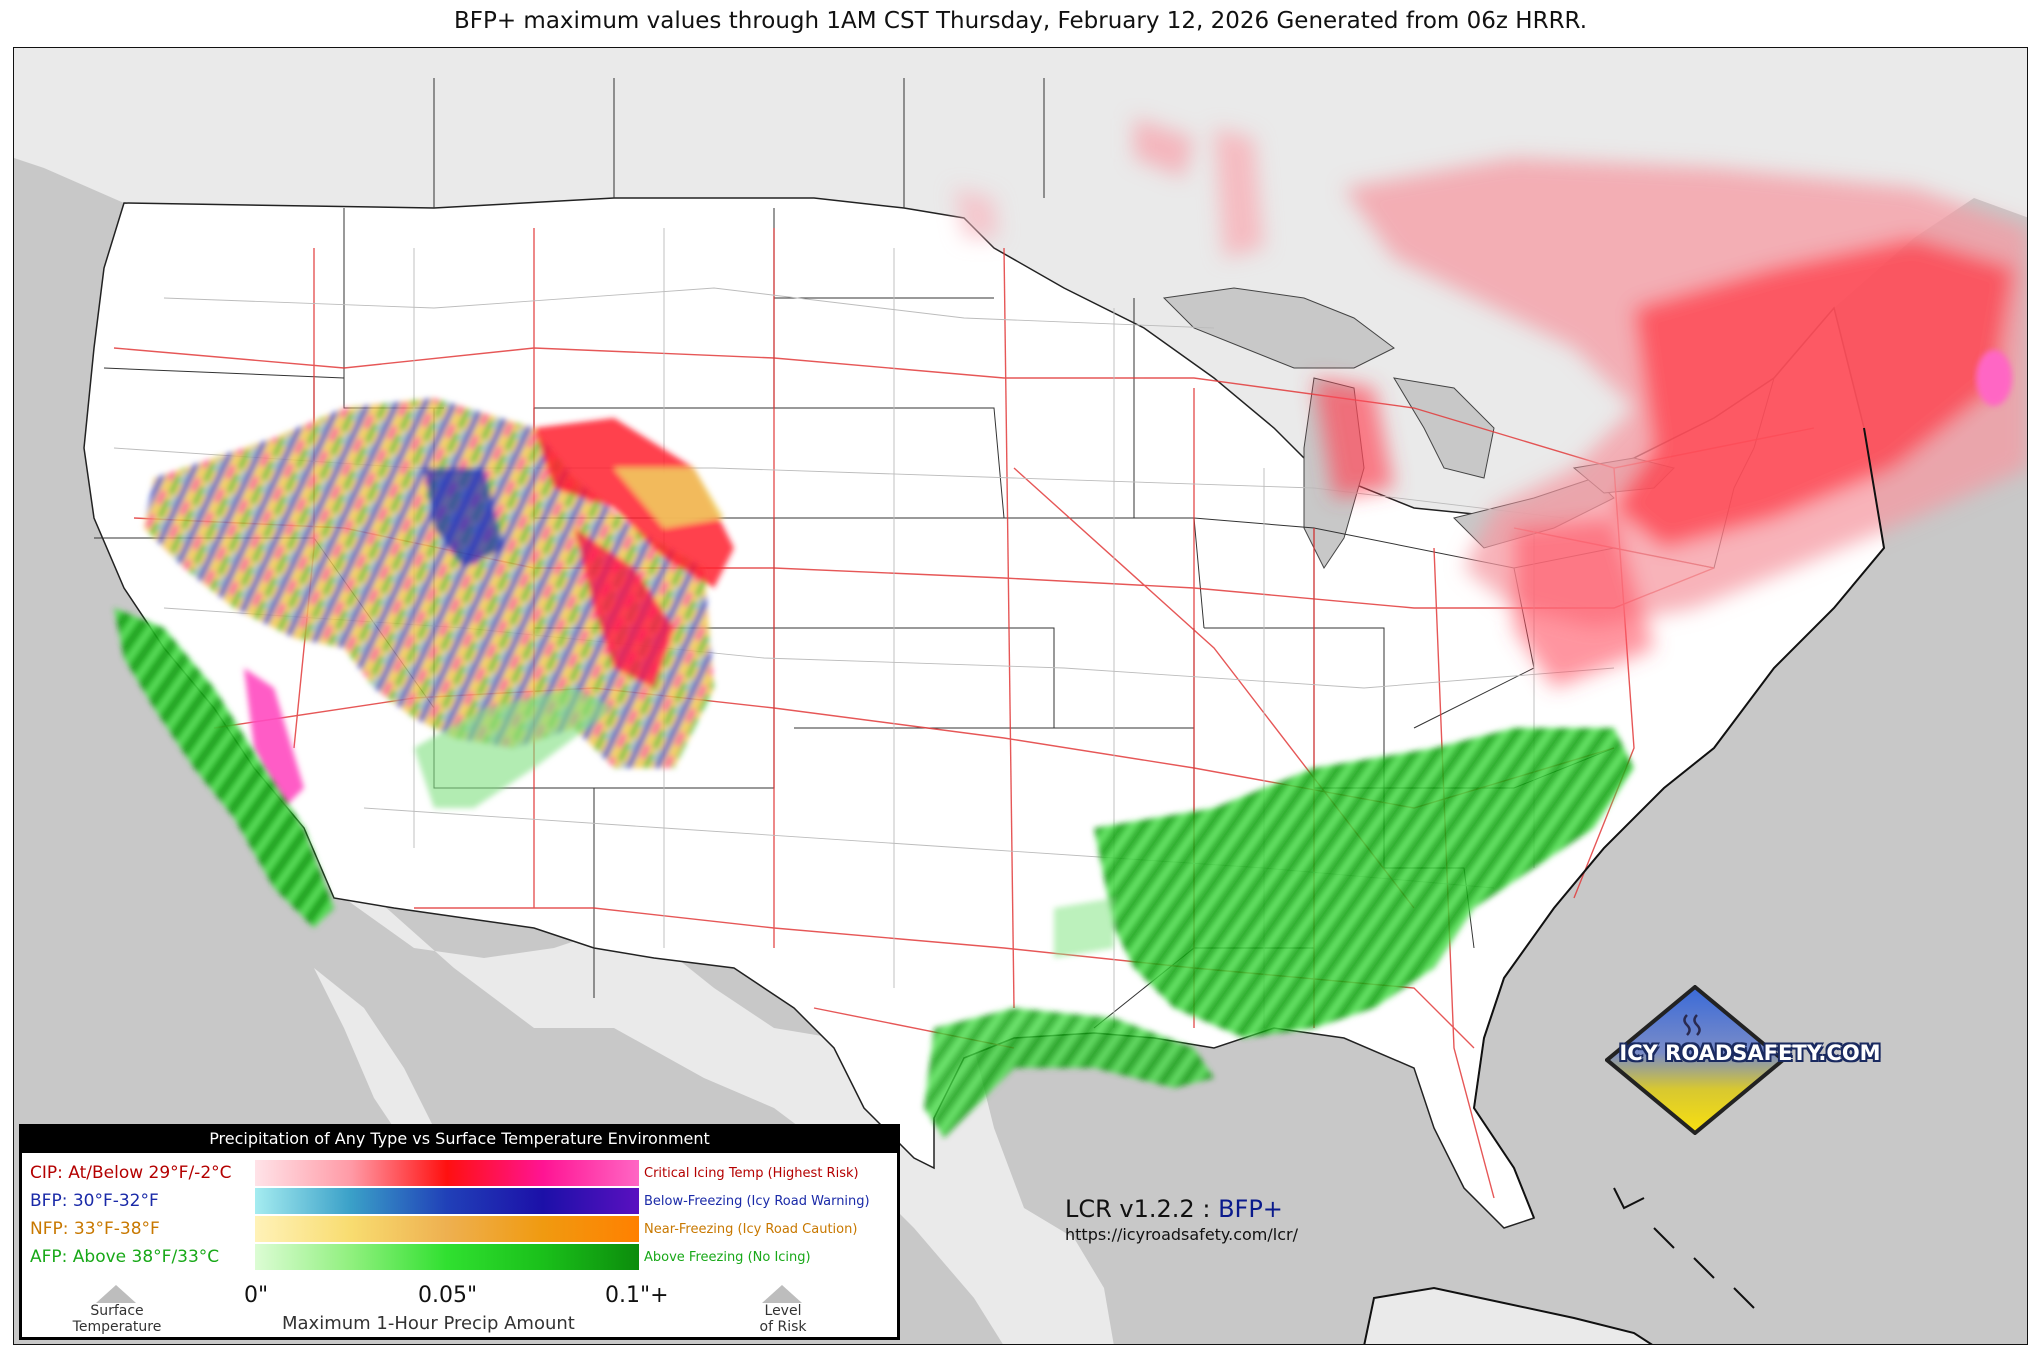  What do you see at coordinates (751, 1173) in the screenshot?
I see `legend-desc-cip: Critical Icing Temp (Highest Risk)` at bounding box center [751, 1173].